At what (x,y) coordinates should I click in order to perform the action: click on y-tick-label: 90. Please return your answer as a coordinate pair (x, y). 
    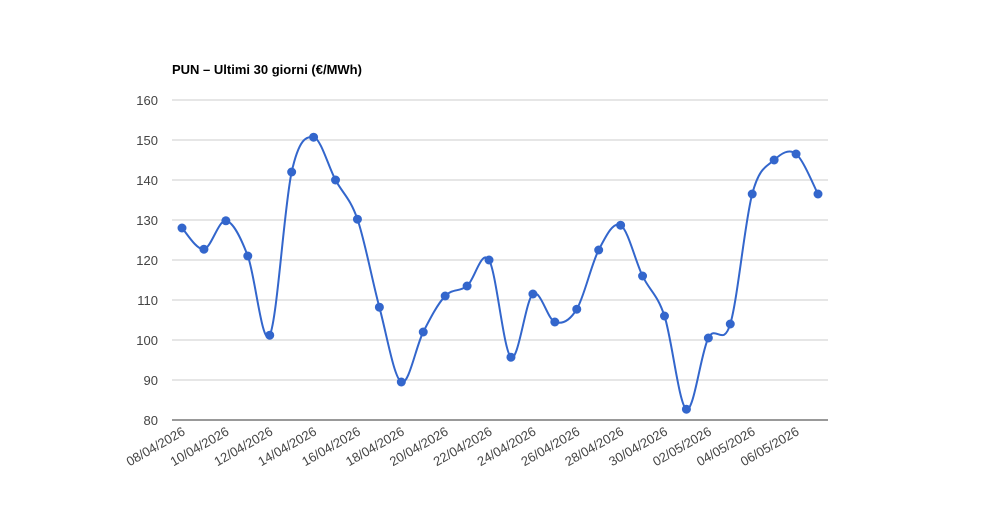
    Looking at the image, I should click on (151, 380).